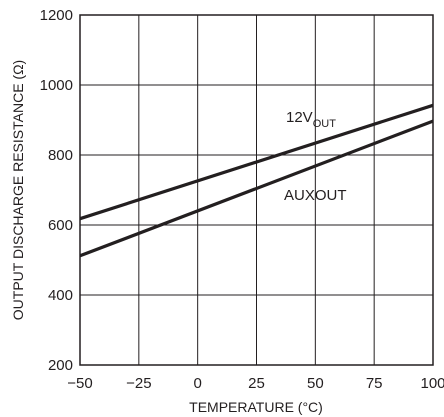 The image size is (444, 417). What do you see at coordinates (197, 383) in the screenshot?
I see `x-tick-label: 0` at bounding box center [197, 383].